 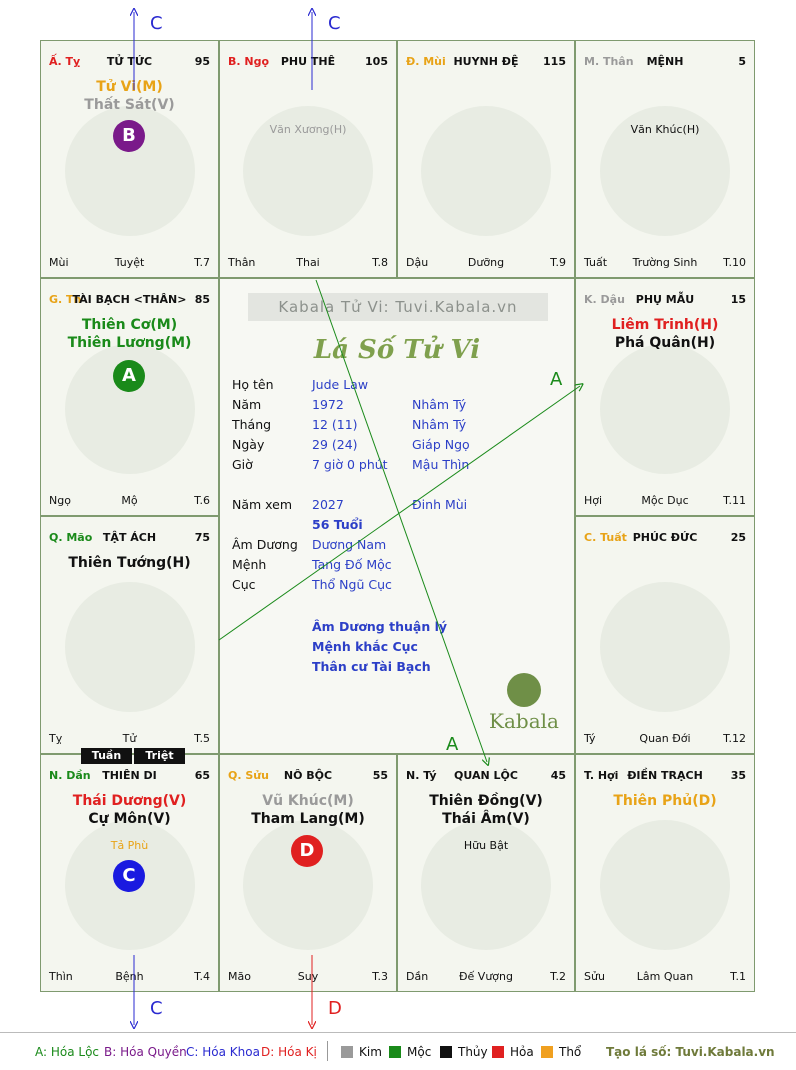 I want to click on major-star: Cự Môn(V), so click(x=129, y=819).